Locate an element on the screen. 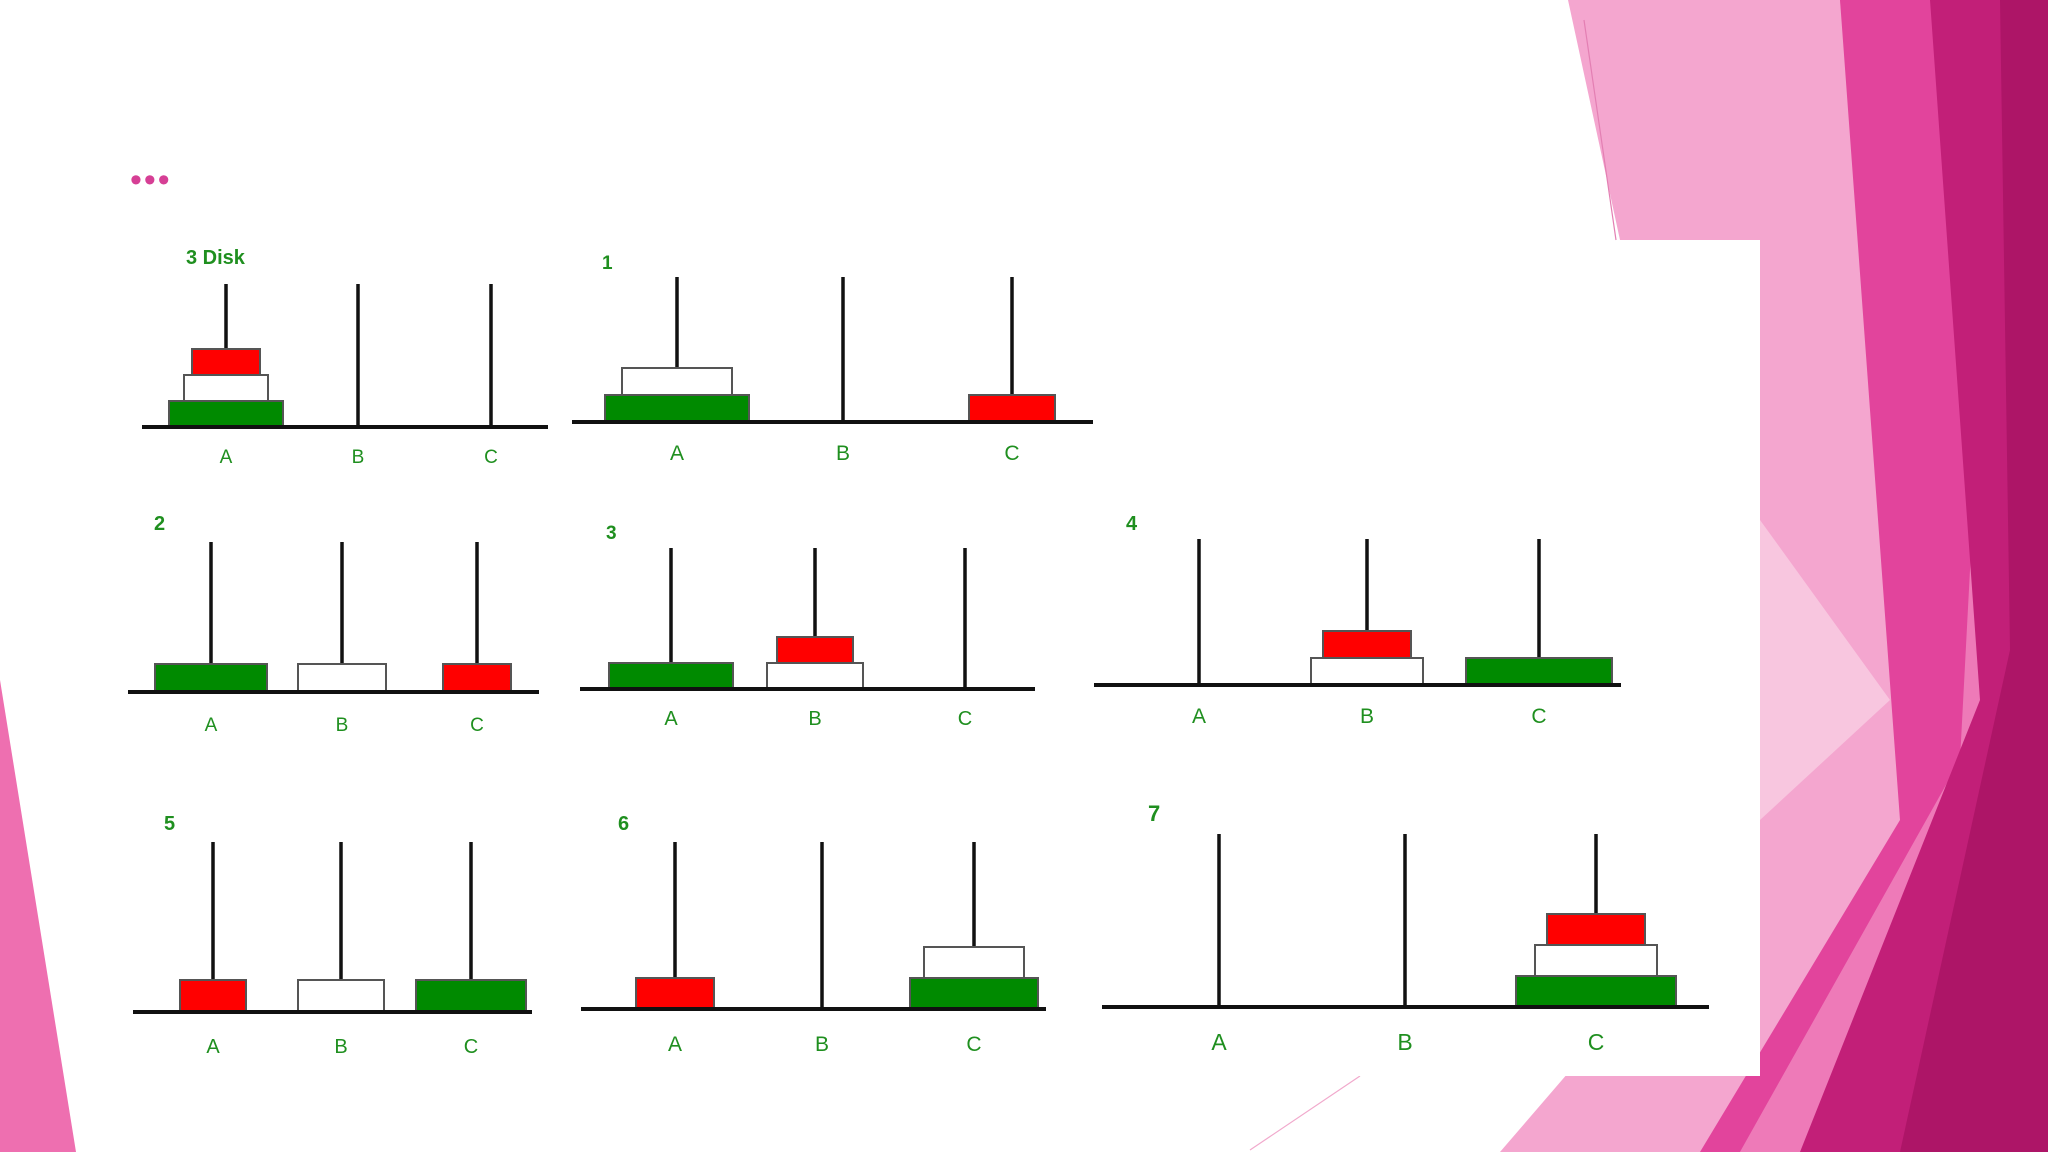 Image resolution: width=2048 pixels, height=1152 pixels. panel-label: 1 is located at coordinates (607, 263).